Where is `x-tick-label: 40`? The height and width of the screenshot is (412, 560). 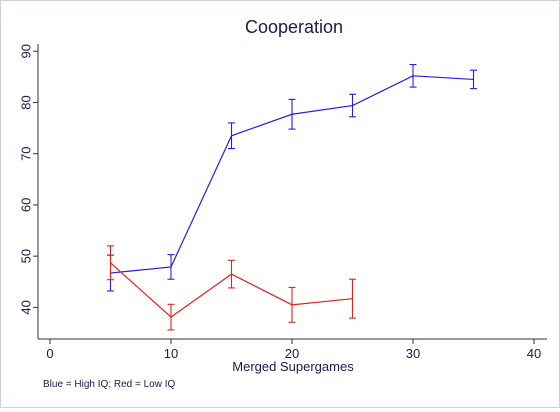 x-tick-label: 40 is located at coordinates (534, 353).